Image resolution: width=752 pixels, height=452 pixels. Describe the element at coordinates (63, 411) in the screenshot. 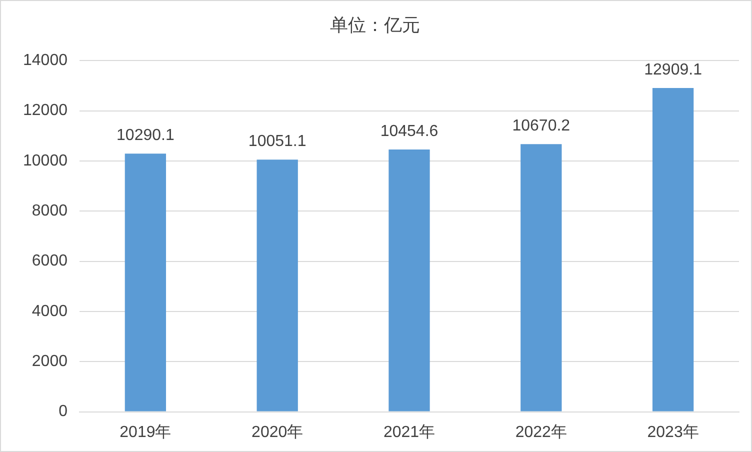

I see `y-tick-label: 0` at that location.